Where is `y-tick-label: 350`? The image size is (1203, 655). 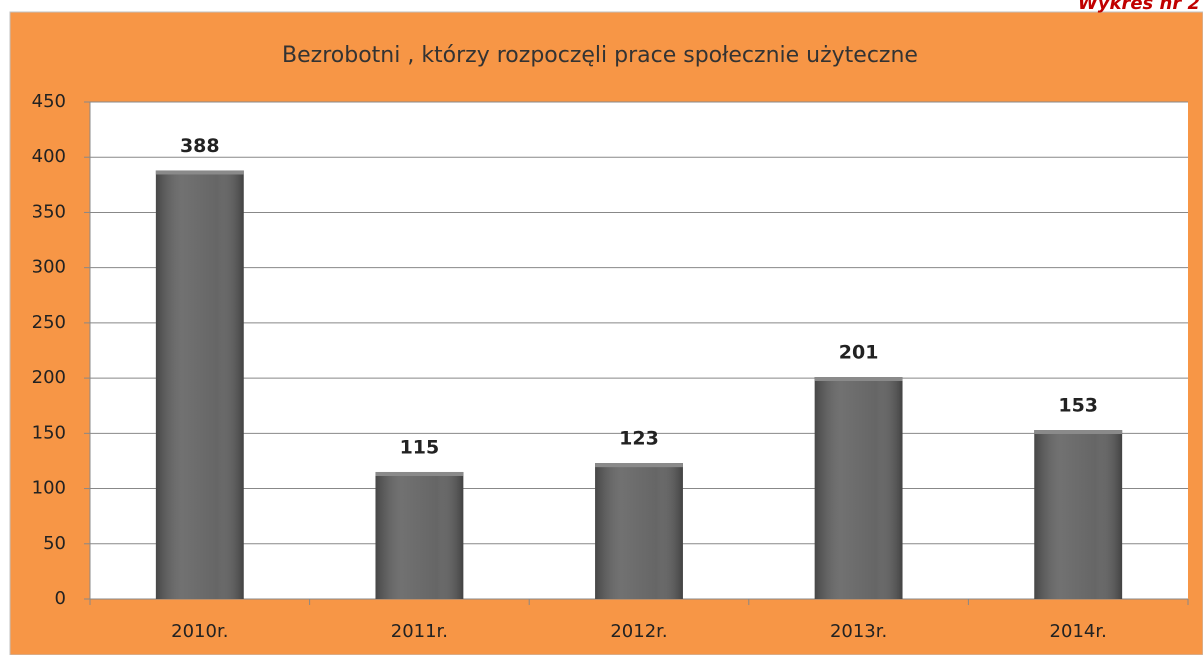 y-tick-label: 350 is located at coordinates (49, 211).